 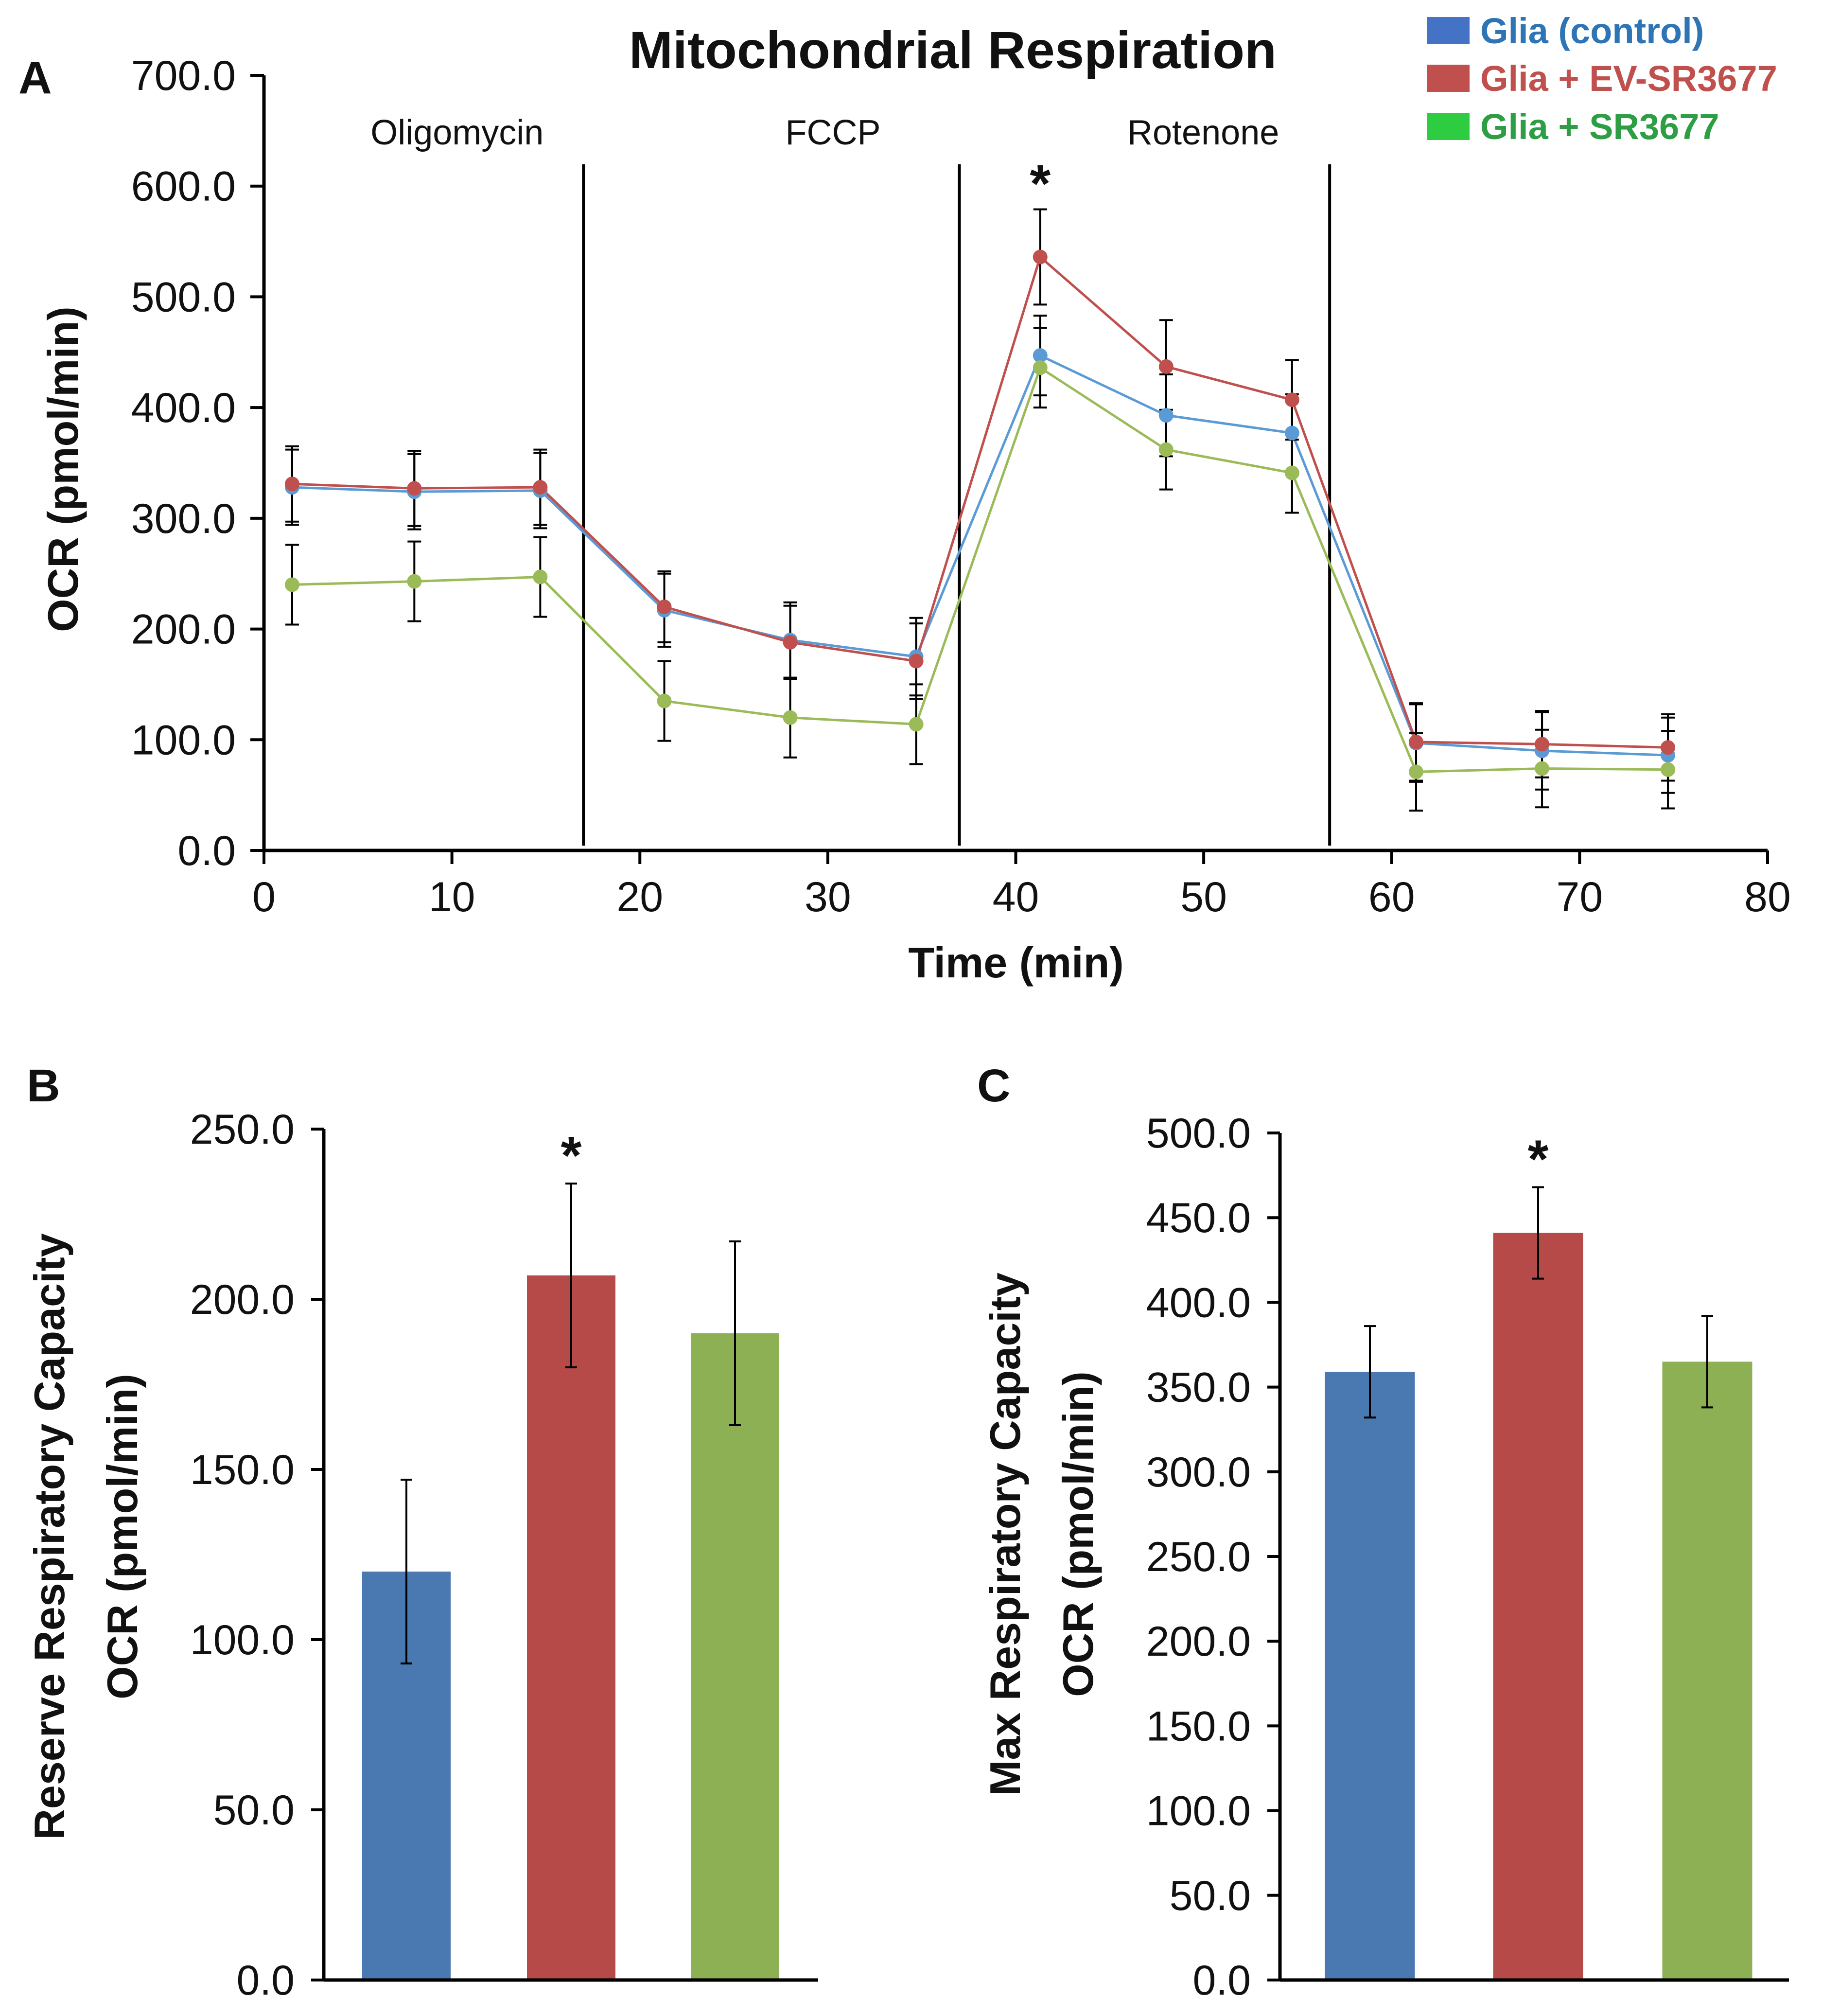 I want to click on x-tick-label: 10, so click(x=452, y=897).